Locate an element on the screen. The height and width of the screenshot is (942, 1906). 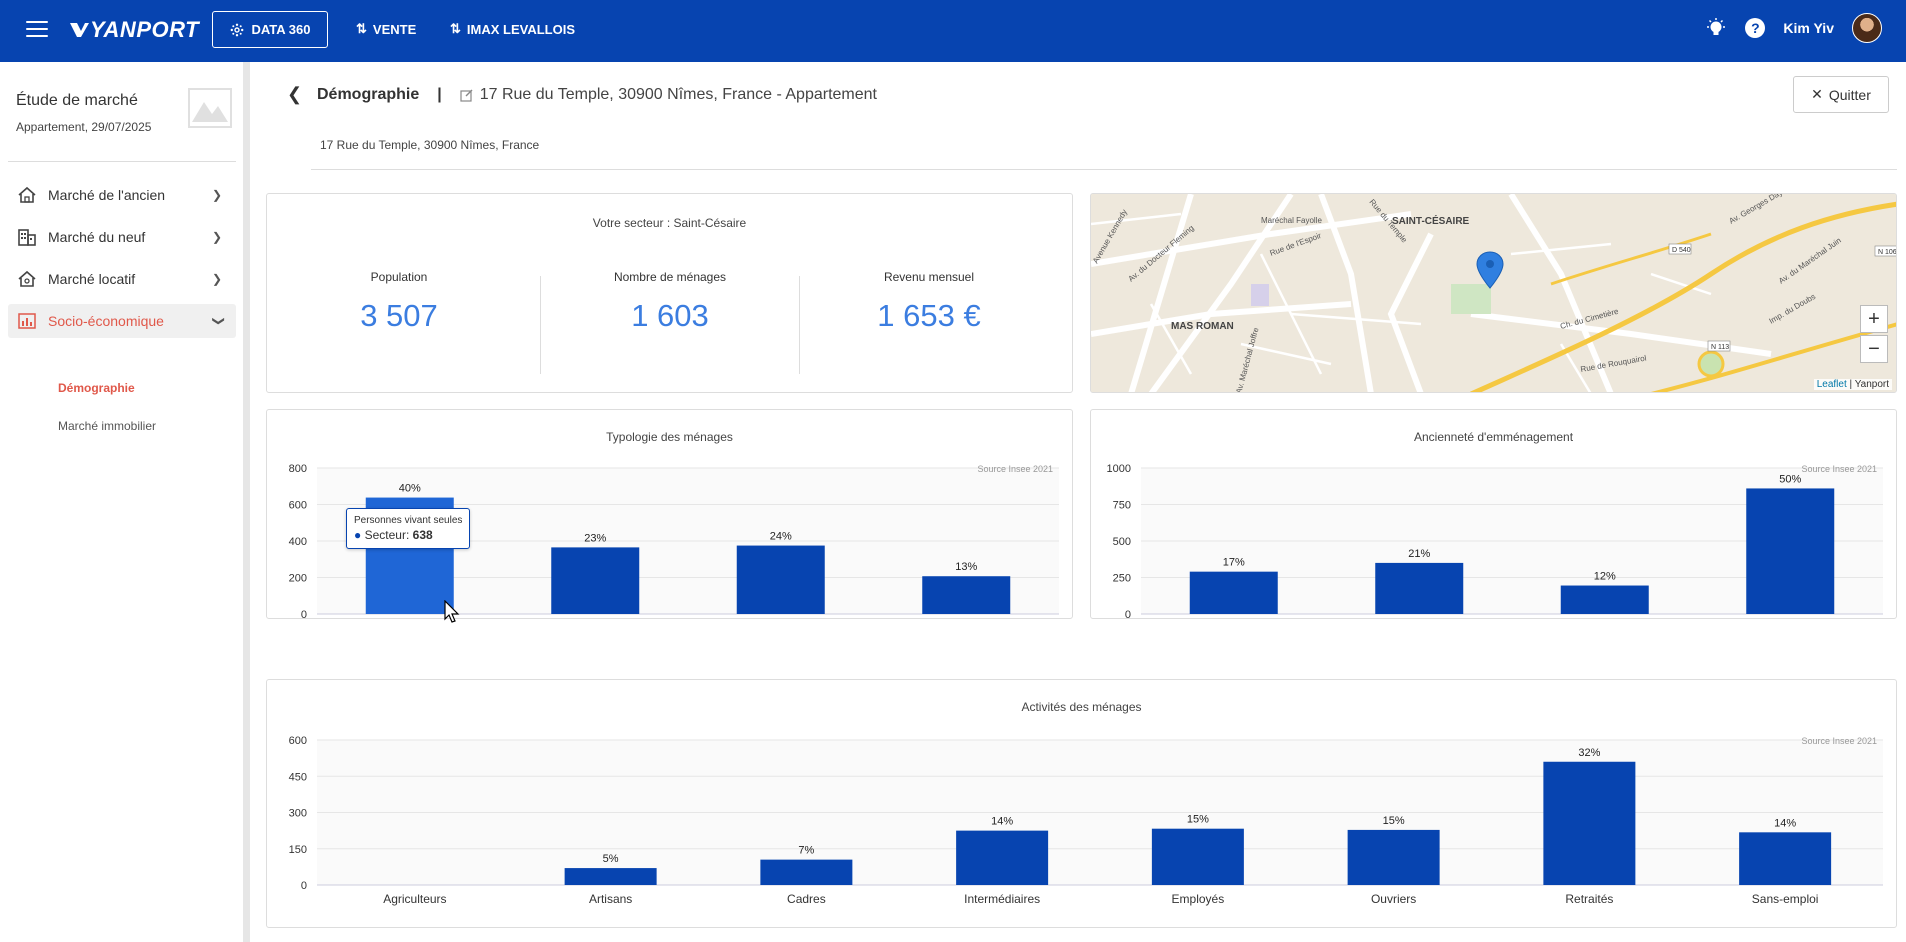
nav-vente-label: VENTE is located at coordinates (394, 29).